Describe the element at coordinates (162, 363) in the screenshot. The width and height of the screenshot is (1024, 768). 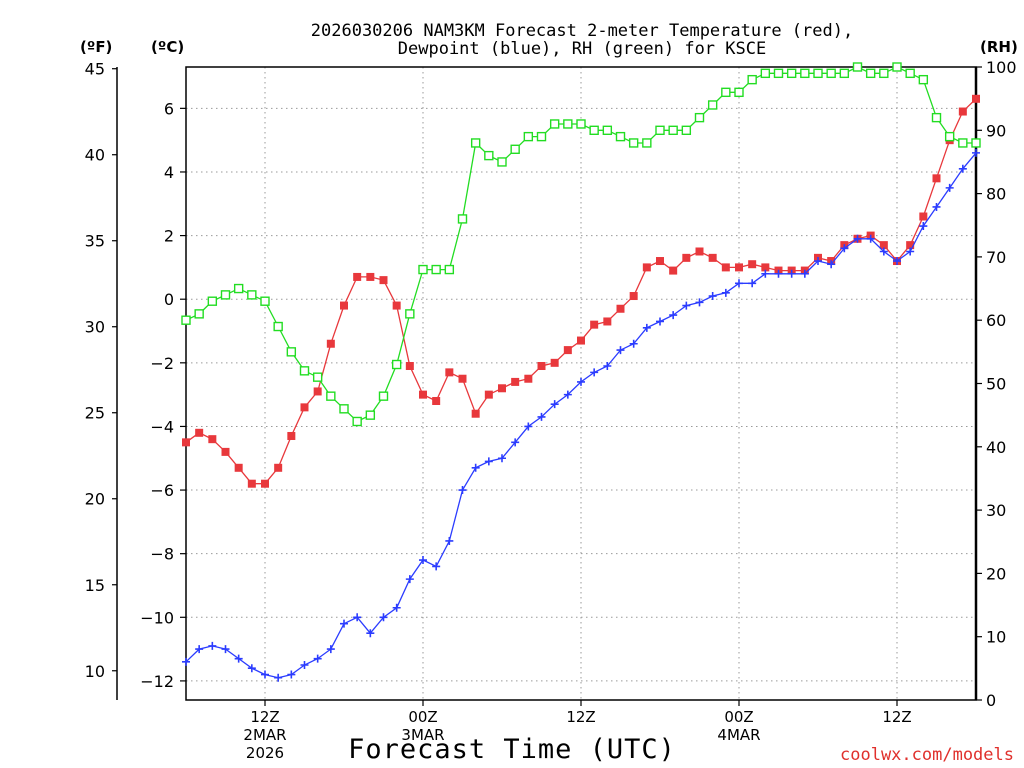
I see `celsius-tick-label: −2` at that location.